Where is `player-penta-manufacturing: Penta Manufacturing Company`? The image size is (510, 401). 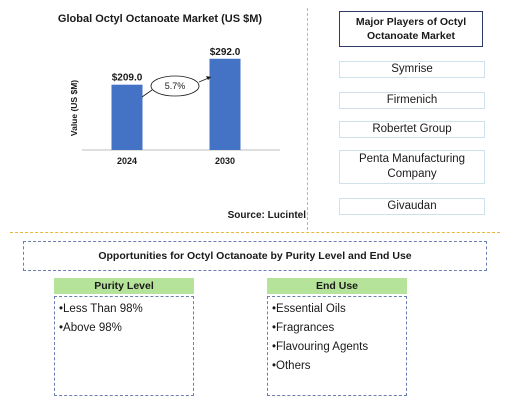 player-penta-manufacturing: Penta Manufacturing Company is located at coordinates (412, 167).